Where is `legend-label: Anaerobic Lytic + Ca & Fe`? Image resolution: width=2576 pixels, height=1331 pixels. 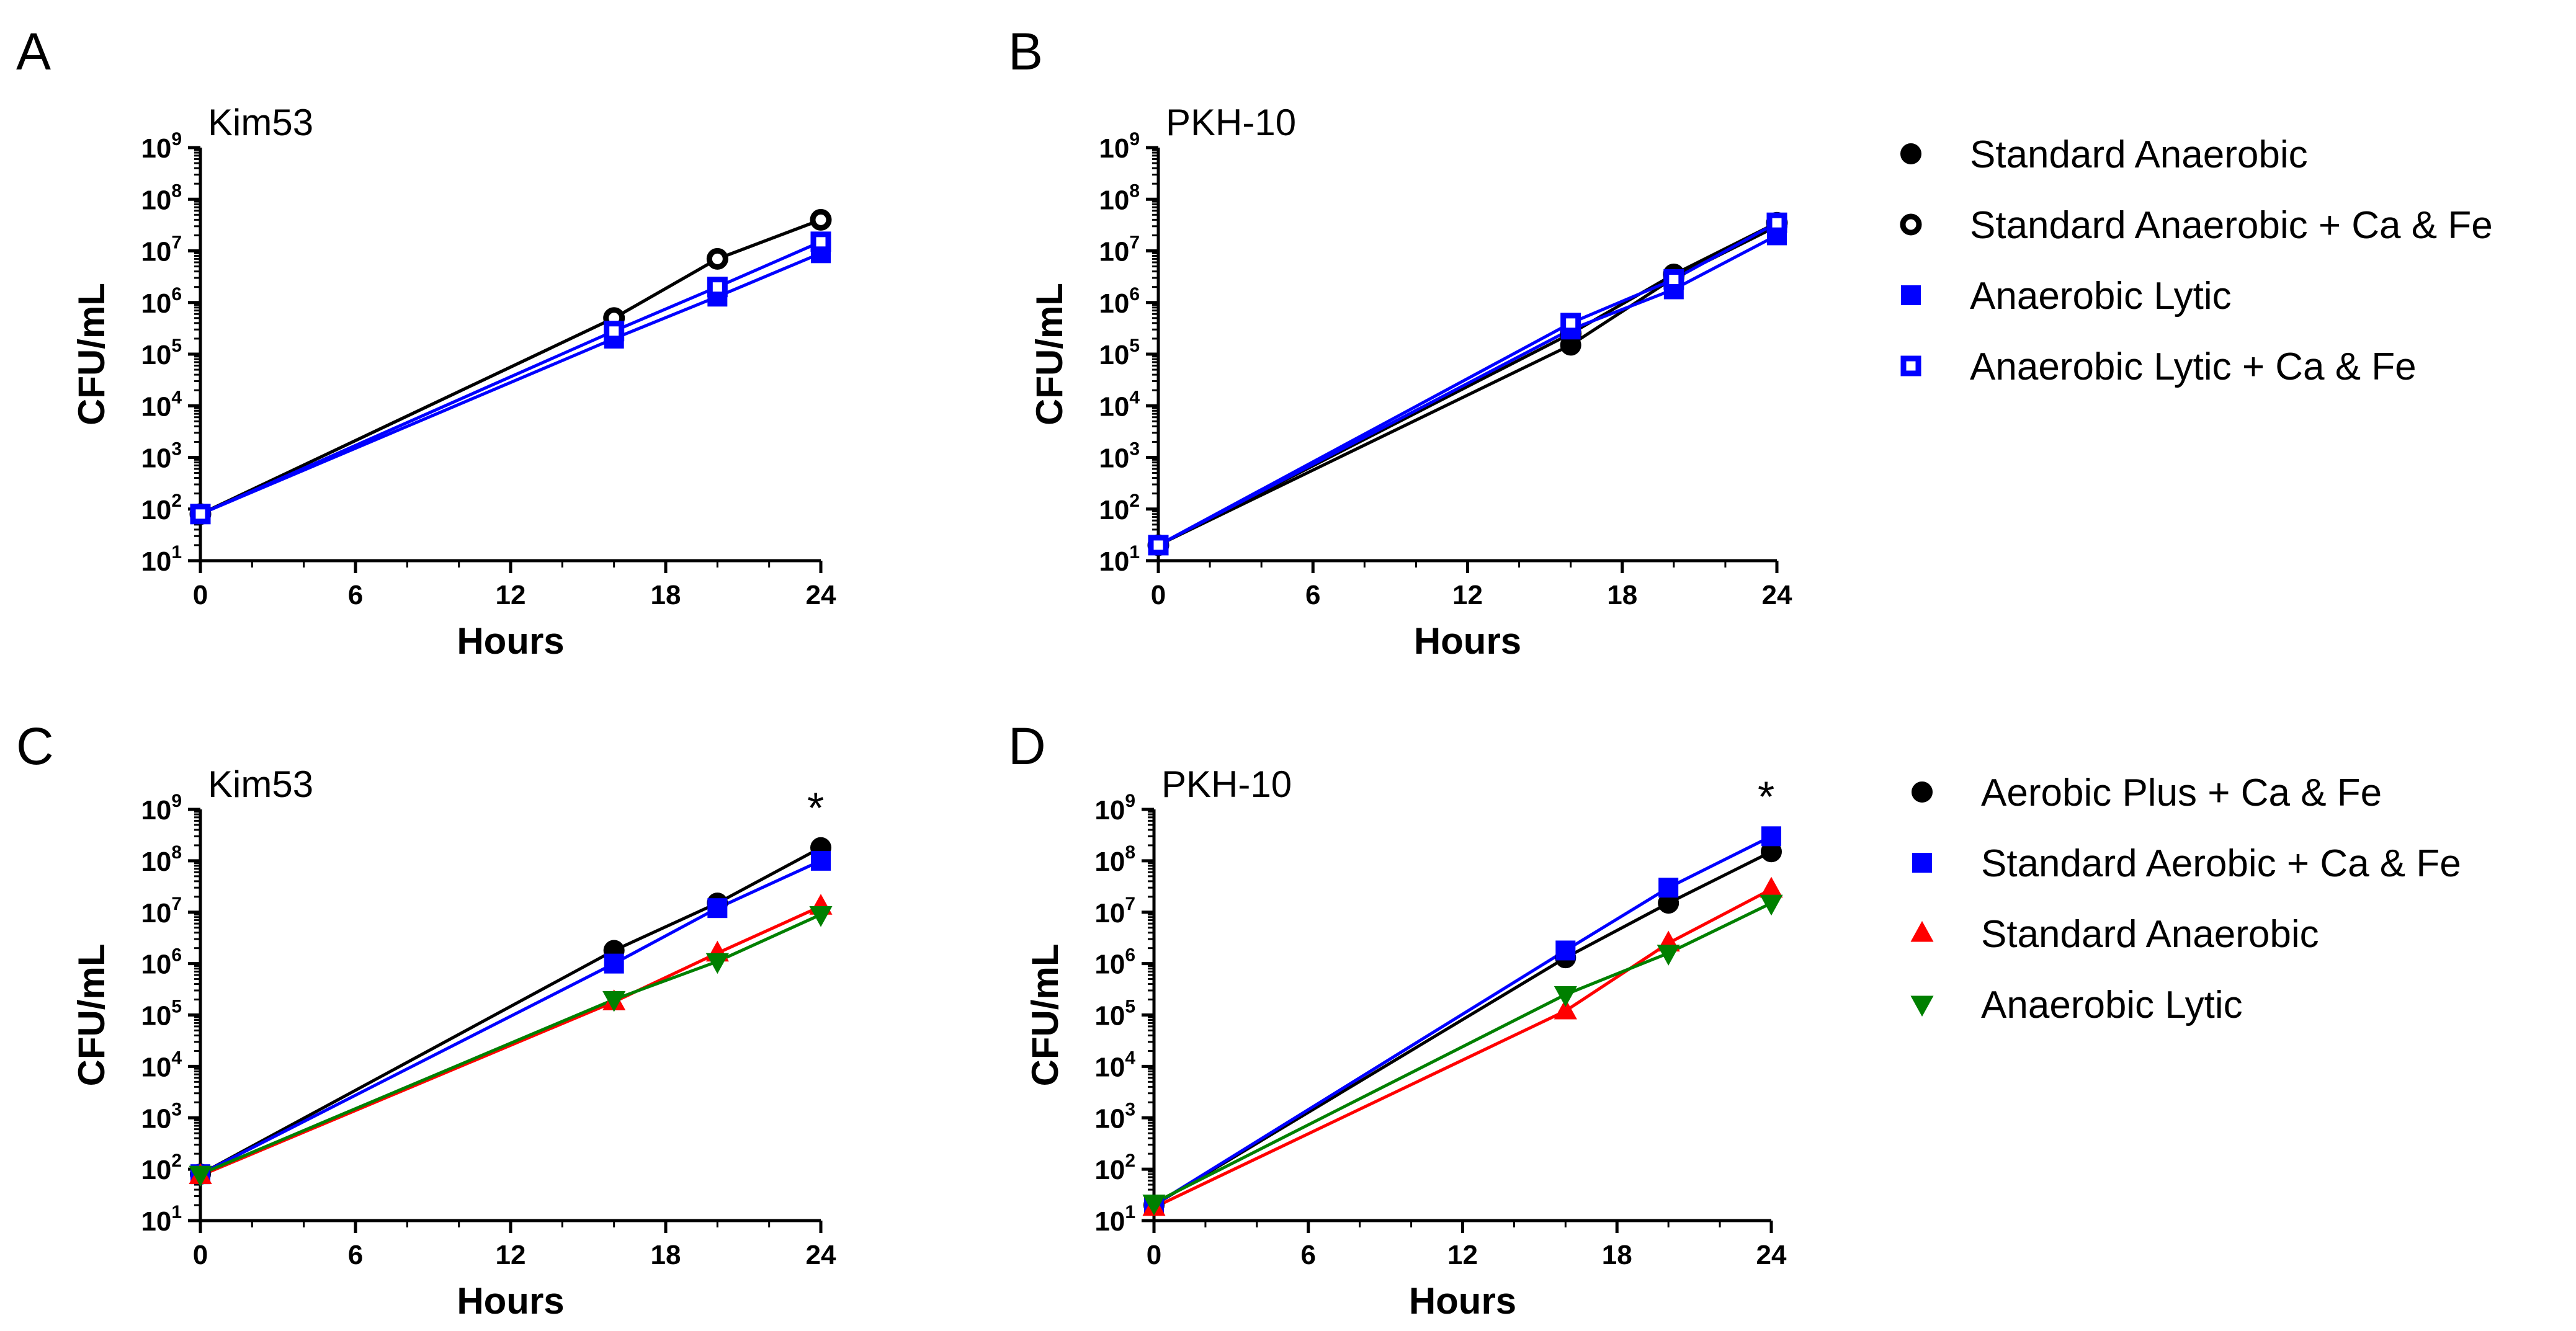 legend-label: Anaerobic Lytic + Ca & Fe is located at coordinates (2193, 366).